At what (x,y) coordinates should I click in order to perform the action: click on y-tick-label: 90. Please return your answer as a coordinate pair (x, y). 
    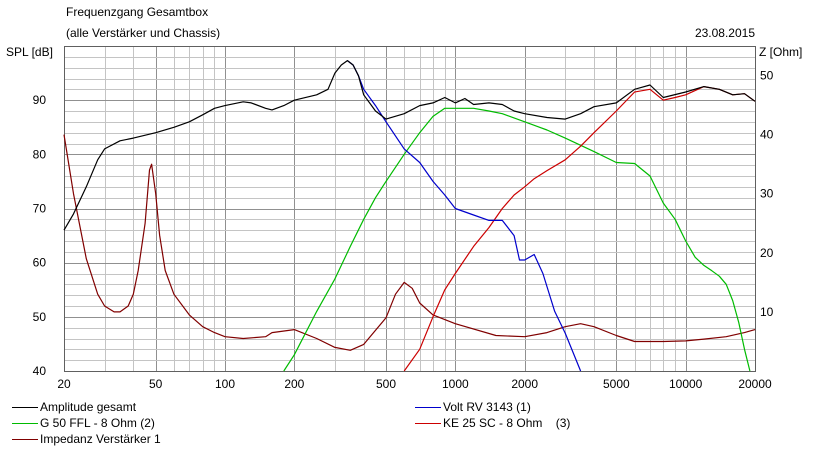
    Looking at the image, I should click on (40, 100).